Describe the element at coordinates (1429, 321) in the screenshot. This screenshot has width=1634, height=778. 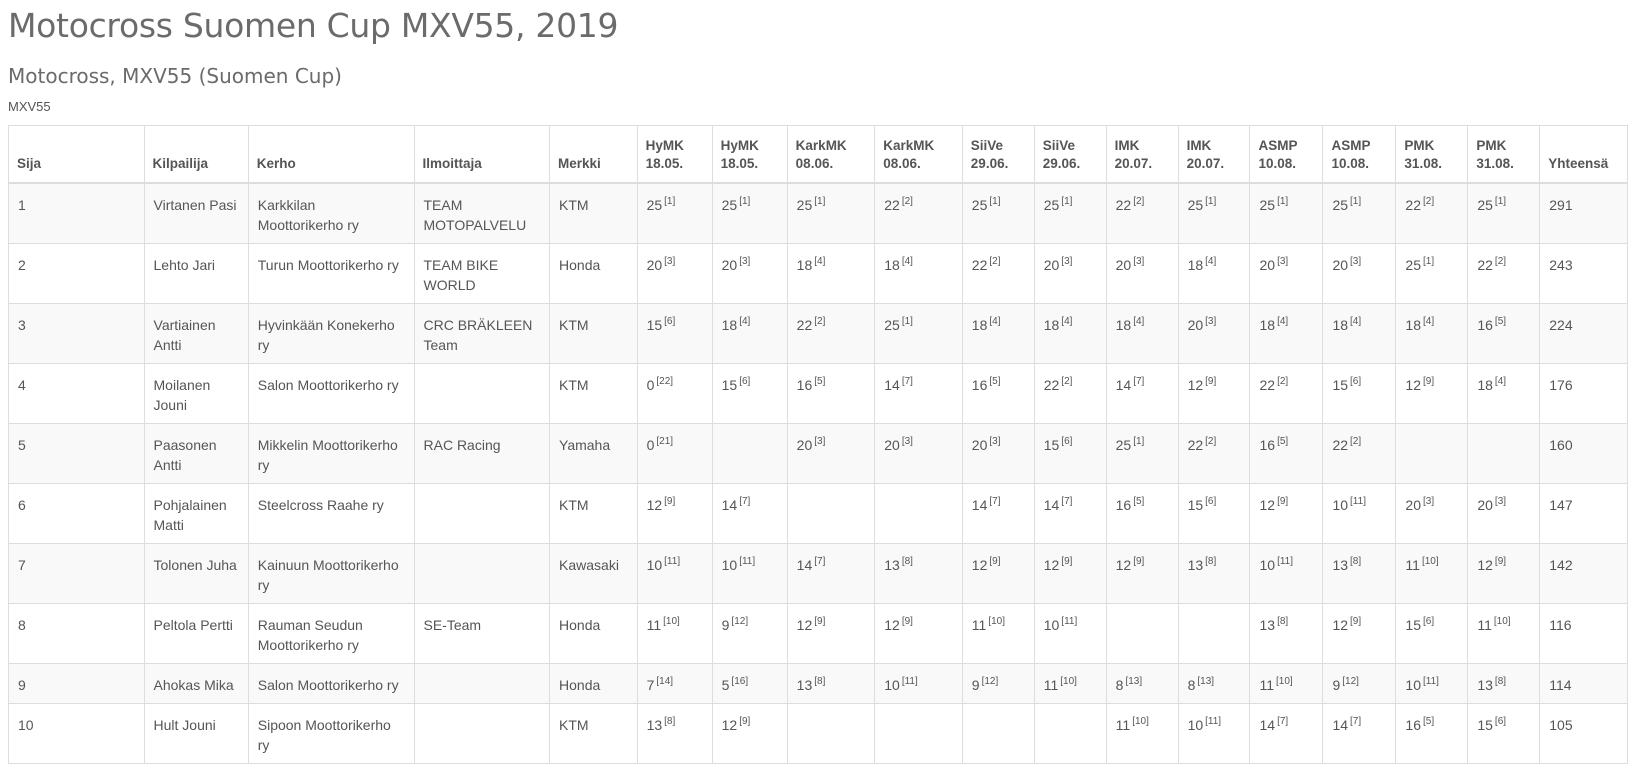
I see `result-position: [4]` at that location.